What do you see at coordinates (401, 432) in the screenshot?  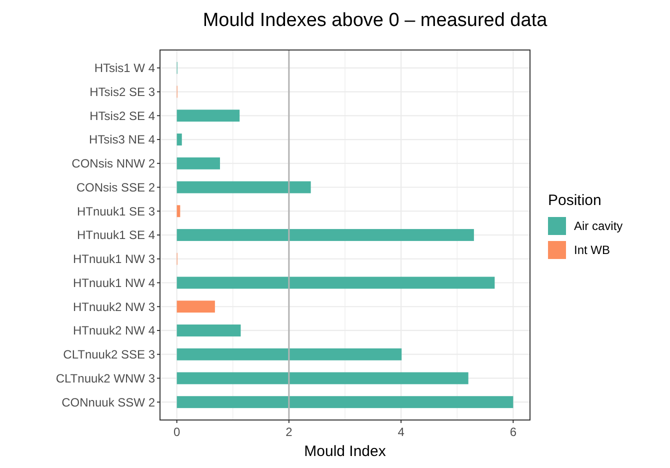 I see `x-tick-label: 4` at bounding box center [401, 432].